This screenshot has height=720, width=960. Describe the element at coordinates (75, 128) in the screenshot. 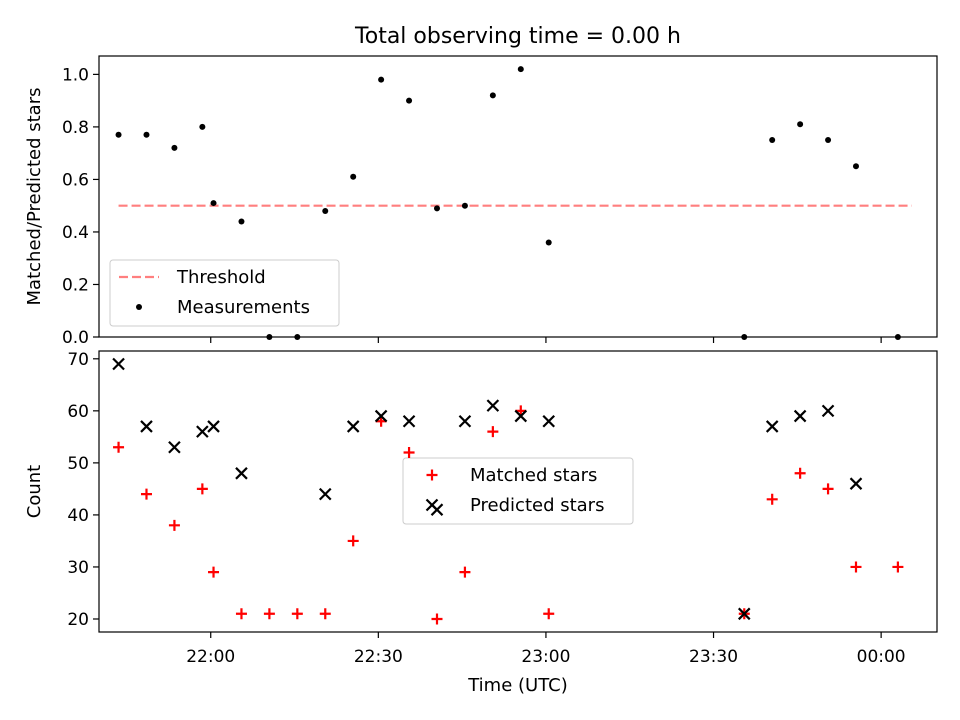

I see `y-tick-label: 0.8` at that location.